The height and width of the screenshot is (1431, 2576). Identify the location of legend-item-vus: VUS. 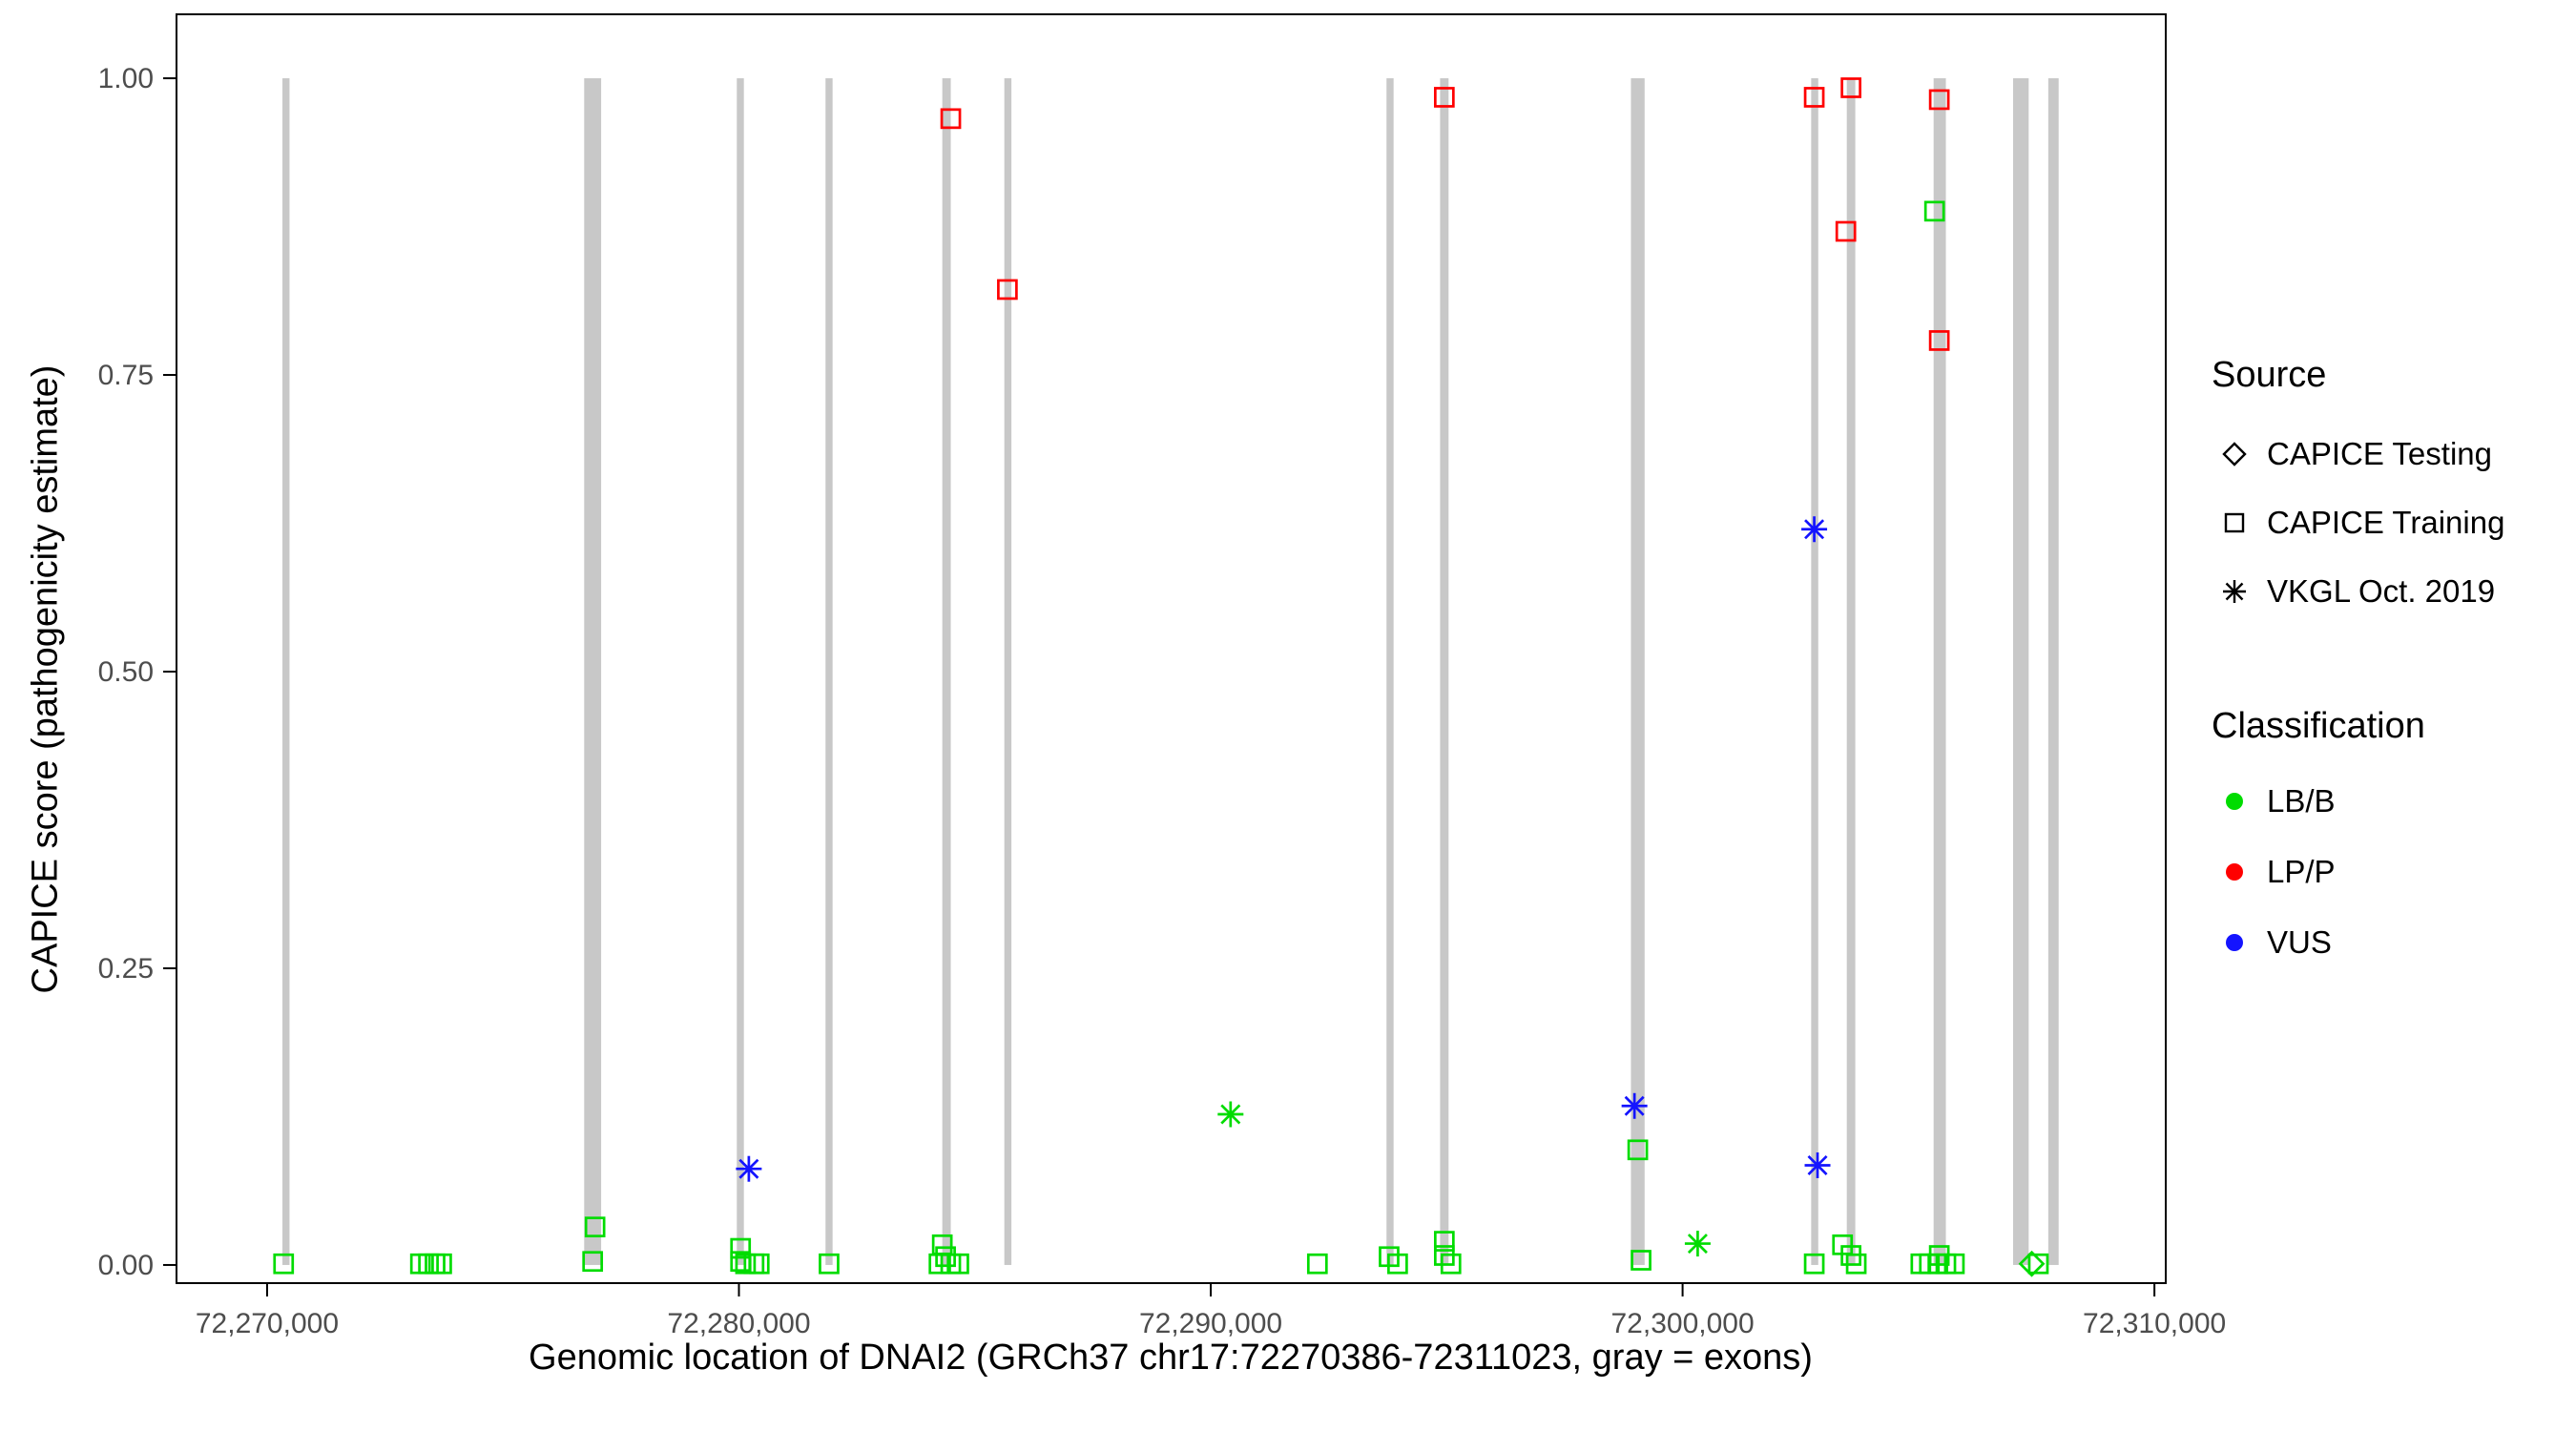
(2272, 942).